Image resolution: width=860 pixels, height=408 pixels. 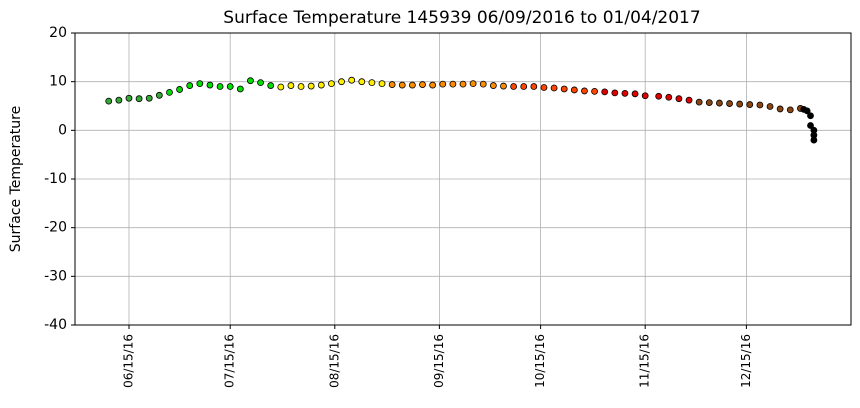 What do you see at coordinates (58, 82) in the screenshot?
I see `y-tick-label: 10` at bounding box center [58, 82].